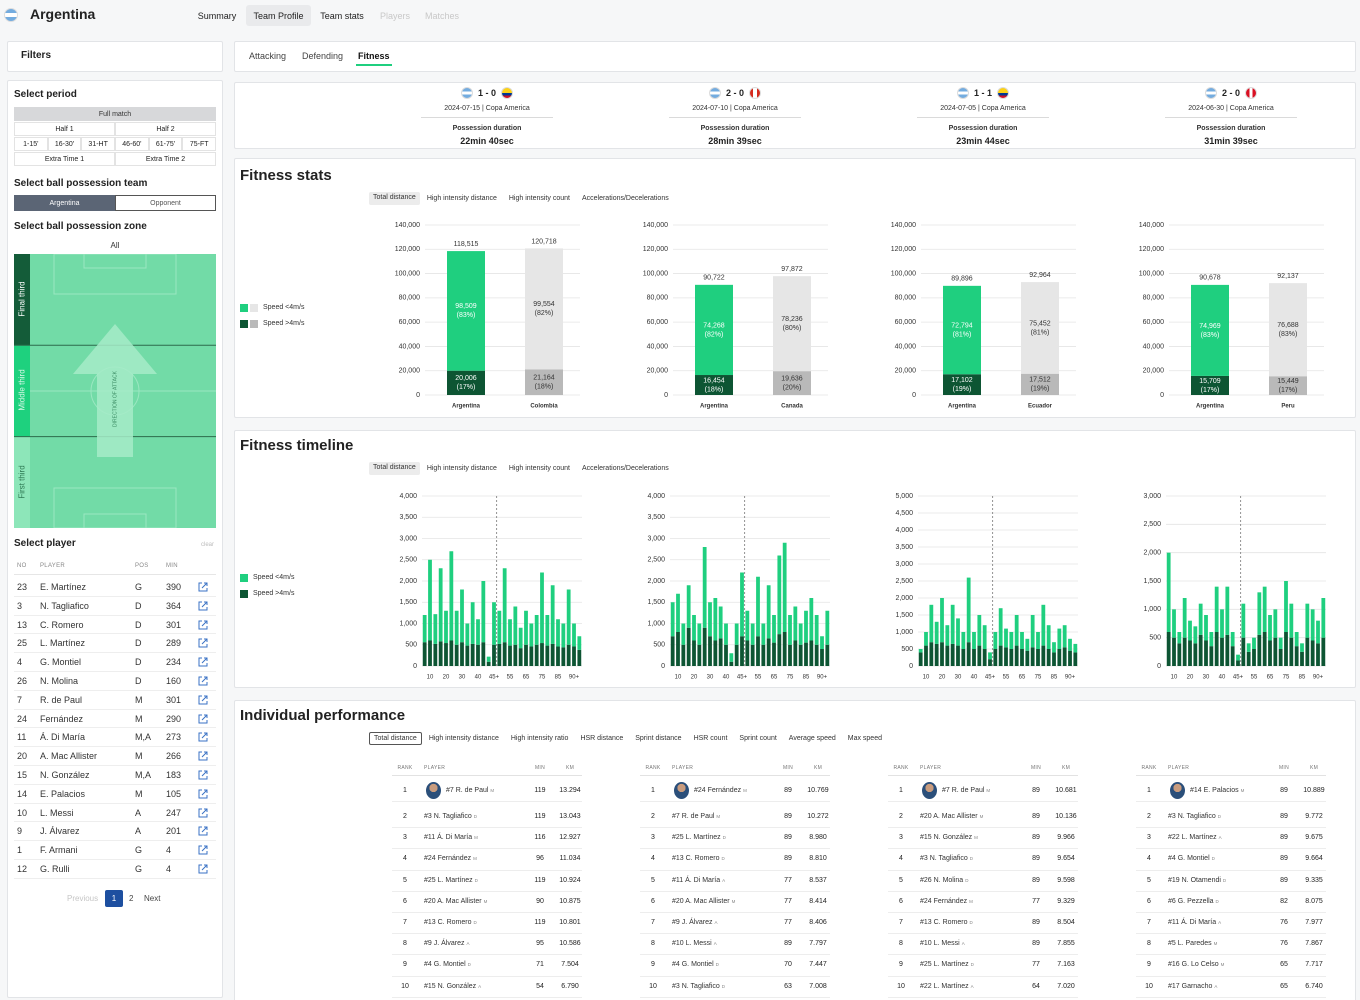  What do you see at coordinates (486, 93) in the screenshot?
I see `match-score: 1 - 0` at bounding box center [486, 93].